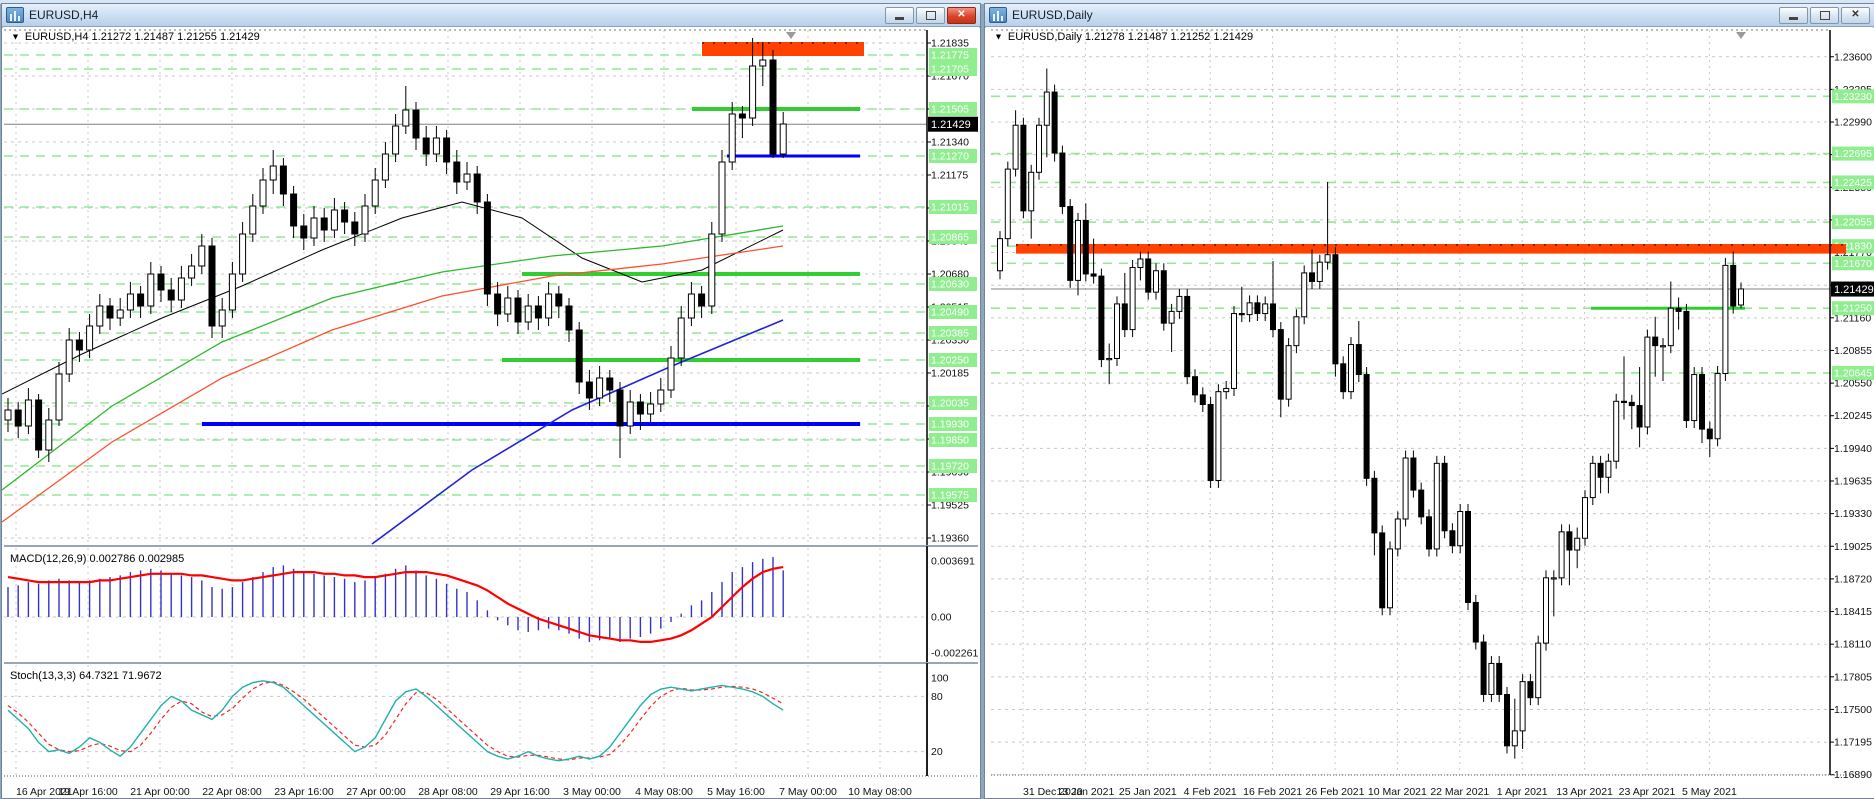 This screenshot has width=1874, height=799. I want to click on svg-text: 1.21670, so click(1853, 264).